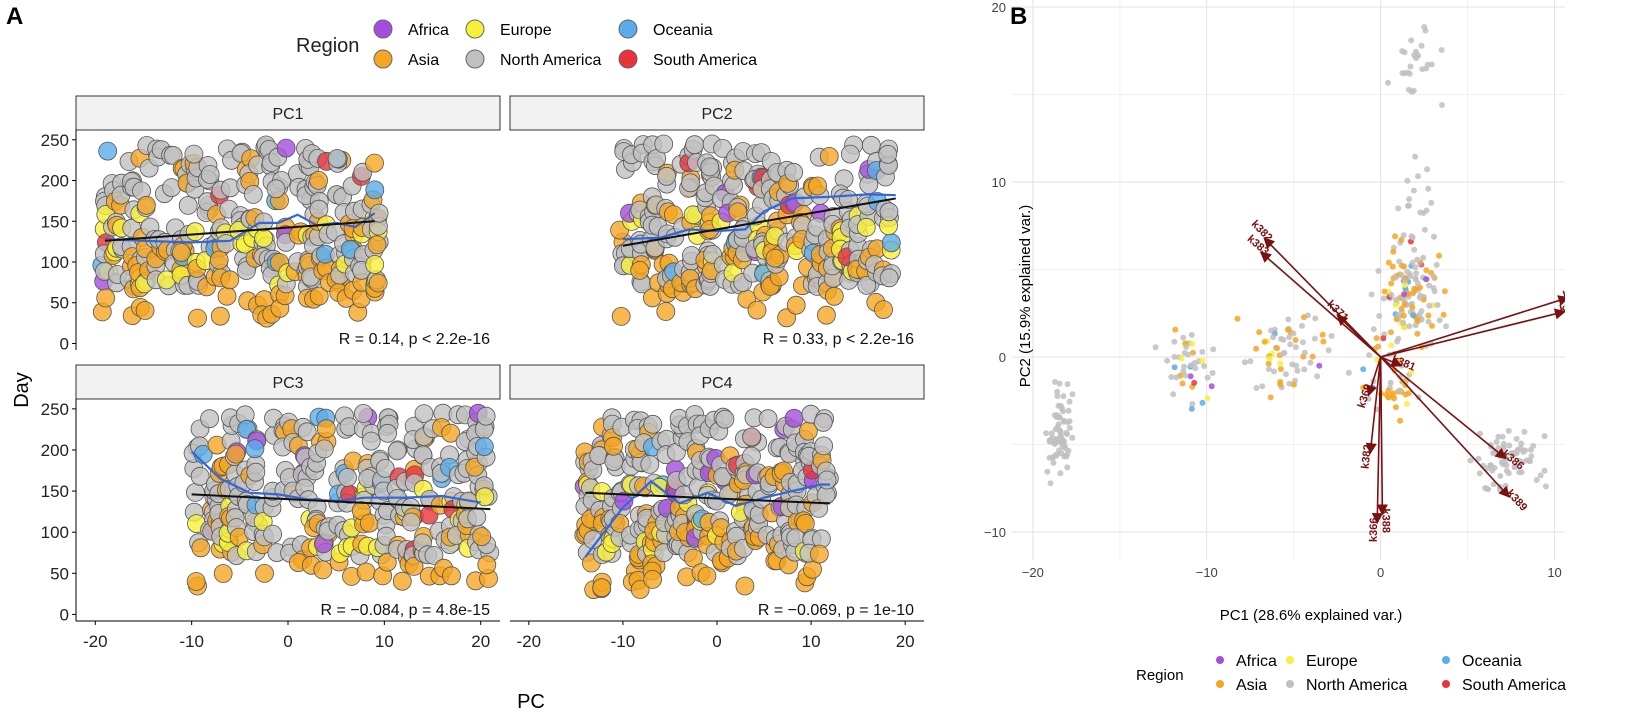 The width and height of the screenshot is (1650, 718). I want to click on x-tick-label: 20, so click(905, 641).